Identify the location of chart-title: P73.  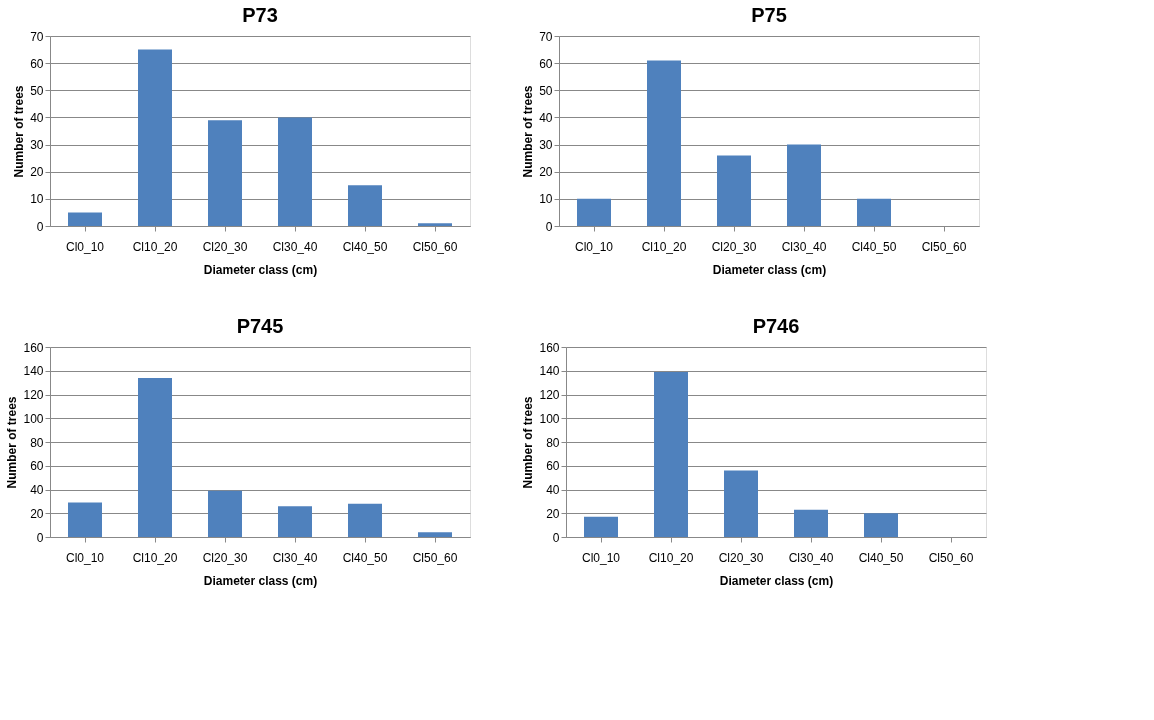
(260, 15).